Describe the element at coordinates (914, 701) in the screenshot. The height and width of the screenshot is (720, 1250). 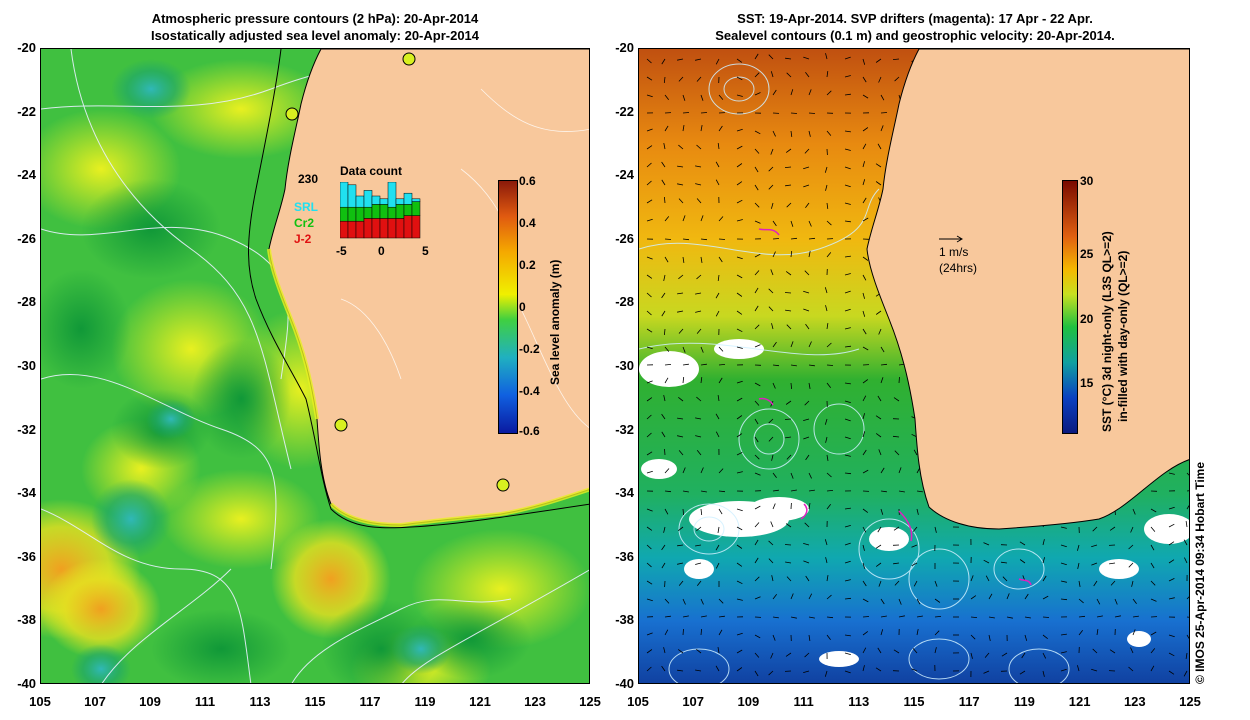
I see `lon-tick-label: 115` at that location.